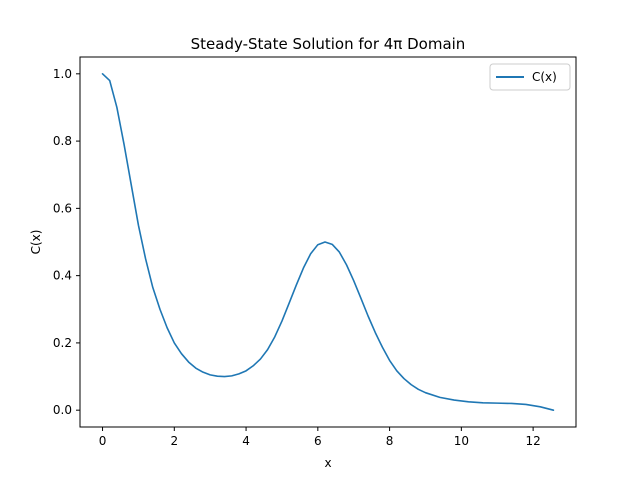  I want to click on y-tick-label: 0.4, so click(62, 276).